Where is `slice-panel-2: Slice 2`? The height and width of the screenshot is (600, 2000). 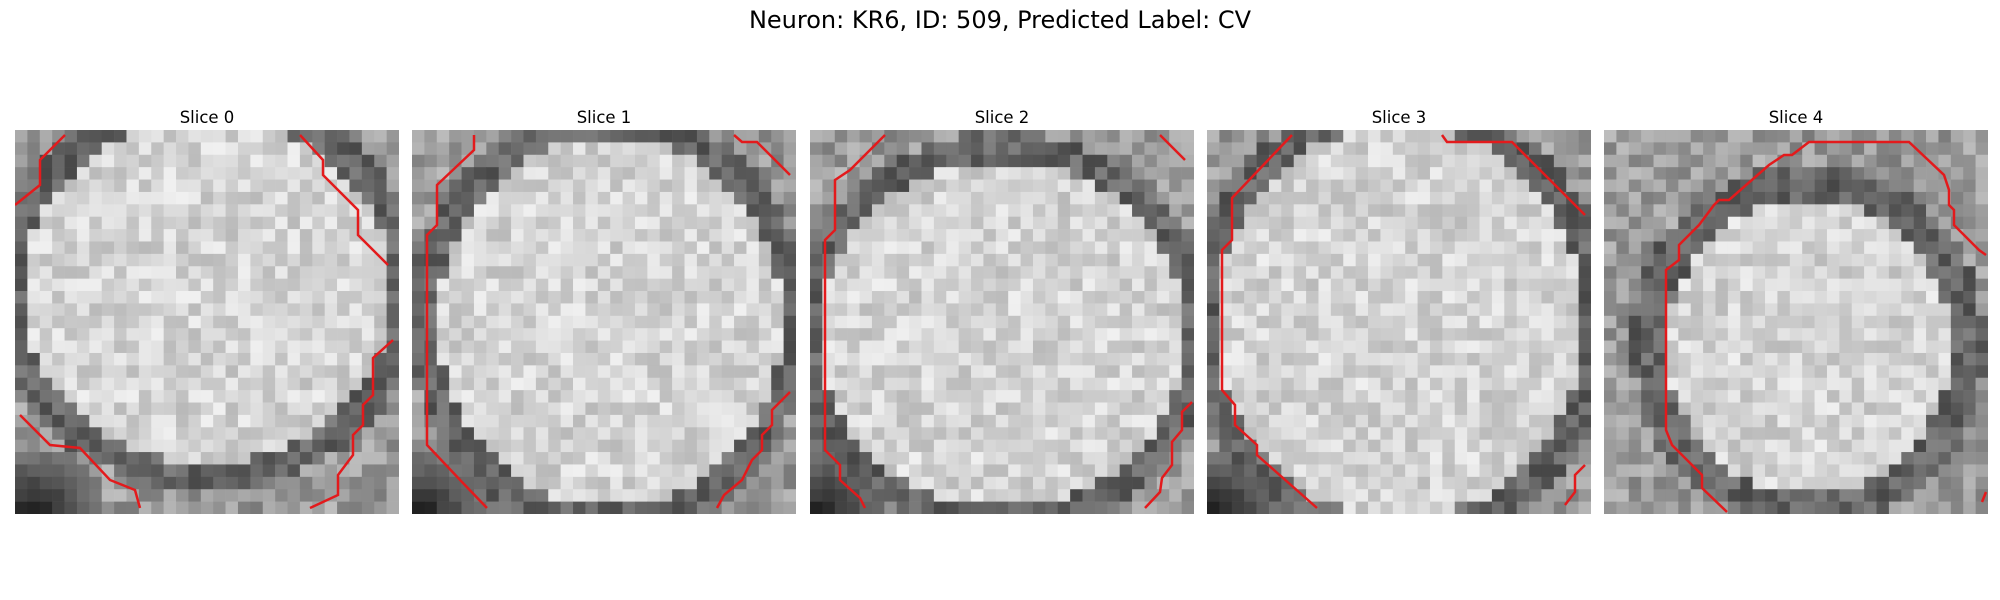
slice-panel-2: Slice 2 is located at coordinates (1002, 310).